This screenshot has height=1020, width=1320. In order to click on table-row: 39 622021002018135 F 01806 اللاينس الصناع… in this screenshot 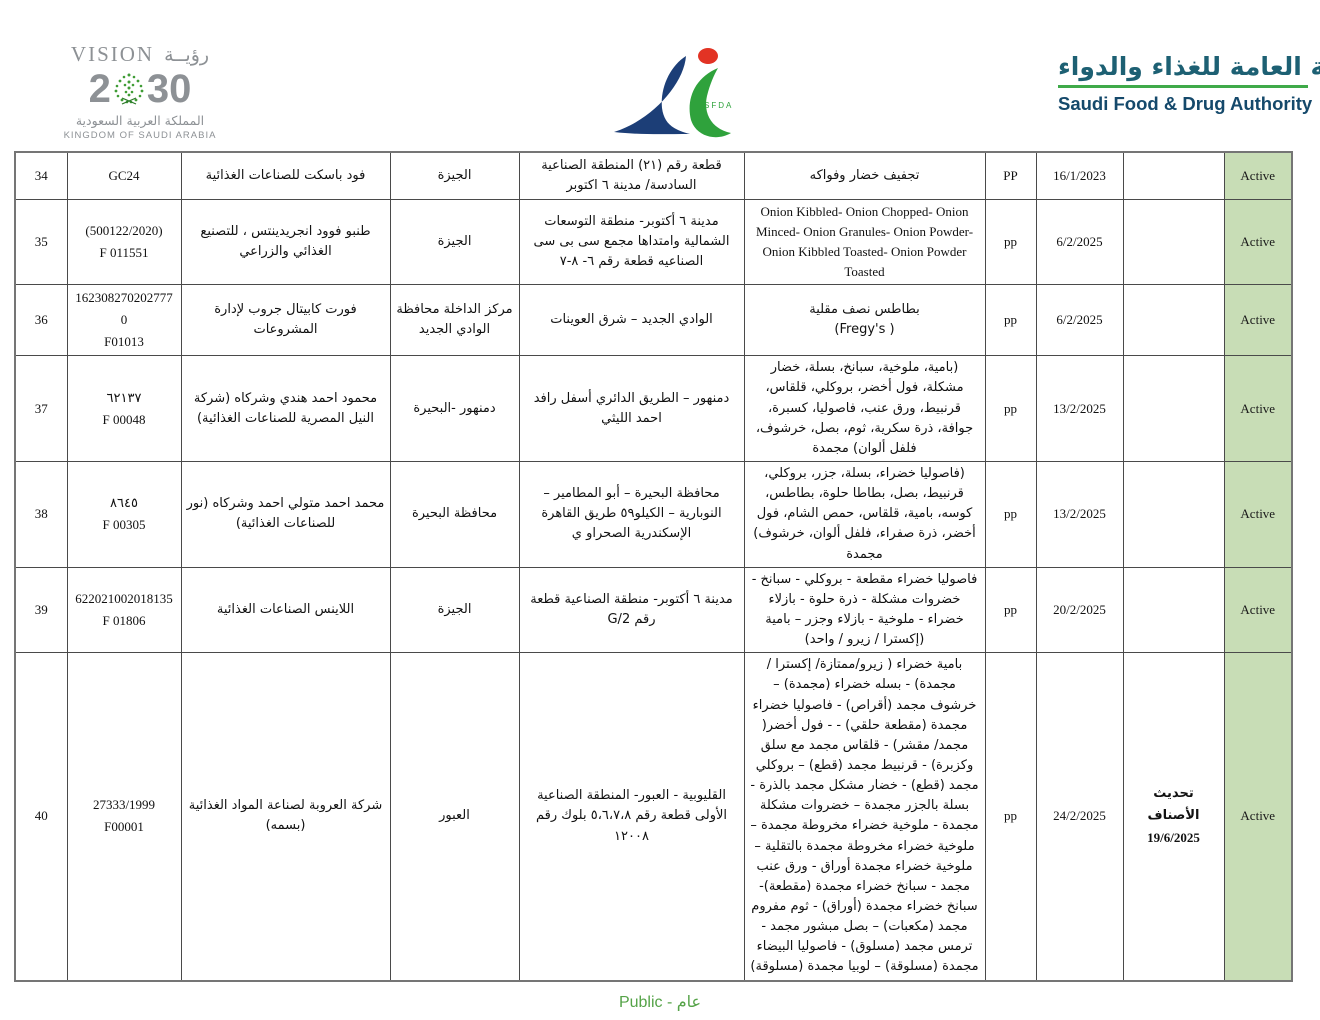, I will do `click(653, 610)`.